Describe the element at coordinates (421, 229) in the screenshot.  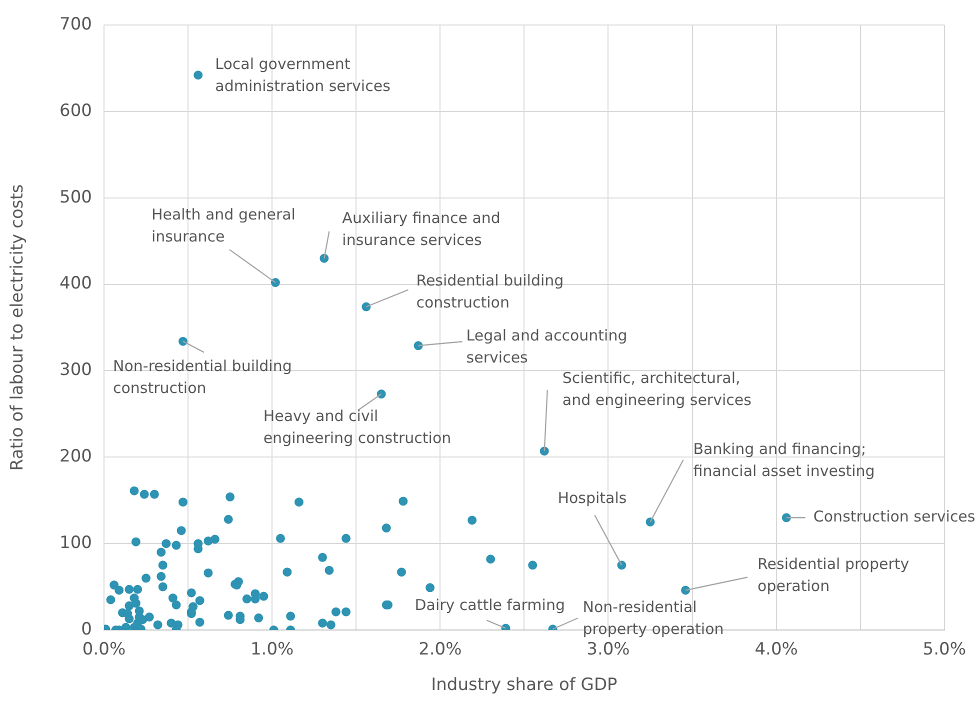
I see `annotation: Auxiliary finance and insurance services` at that location.